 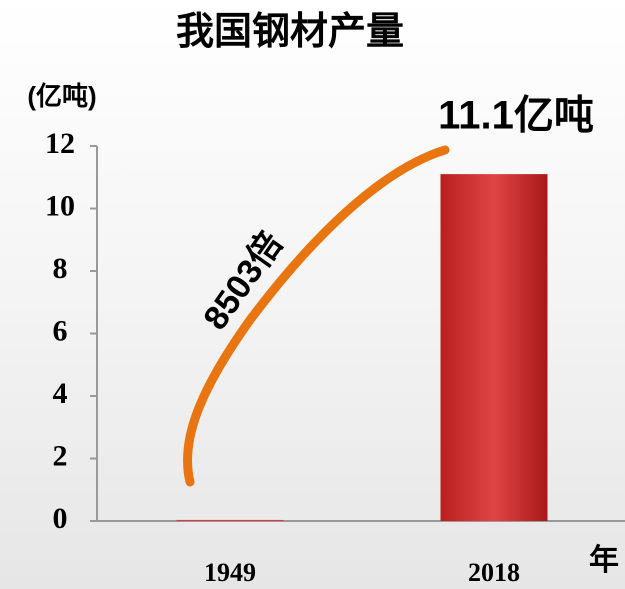 I want to click on y-tick-label: 2, so click(x=60, y=455).